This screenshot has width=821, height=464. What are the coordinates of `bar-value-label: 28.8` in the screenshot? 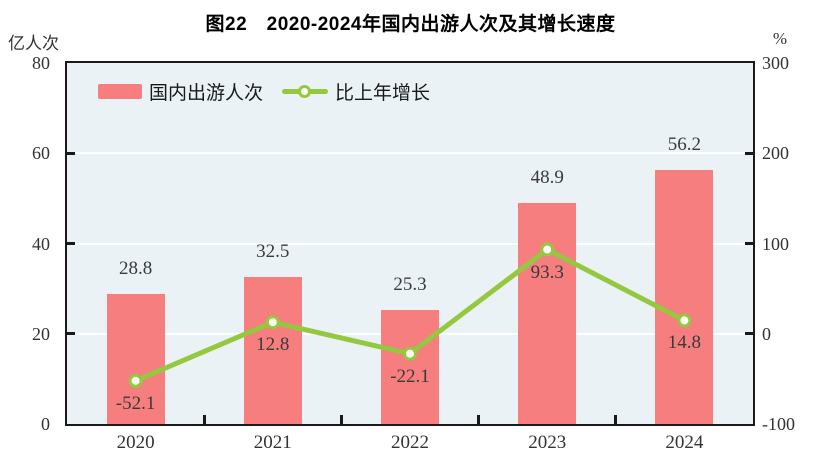 It's located at (135, 269).